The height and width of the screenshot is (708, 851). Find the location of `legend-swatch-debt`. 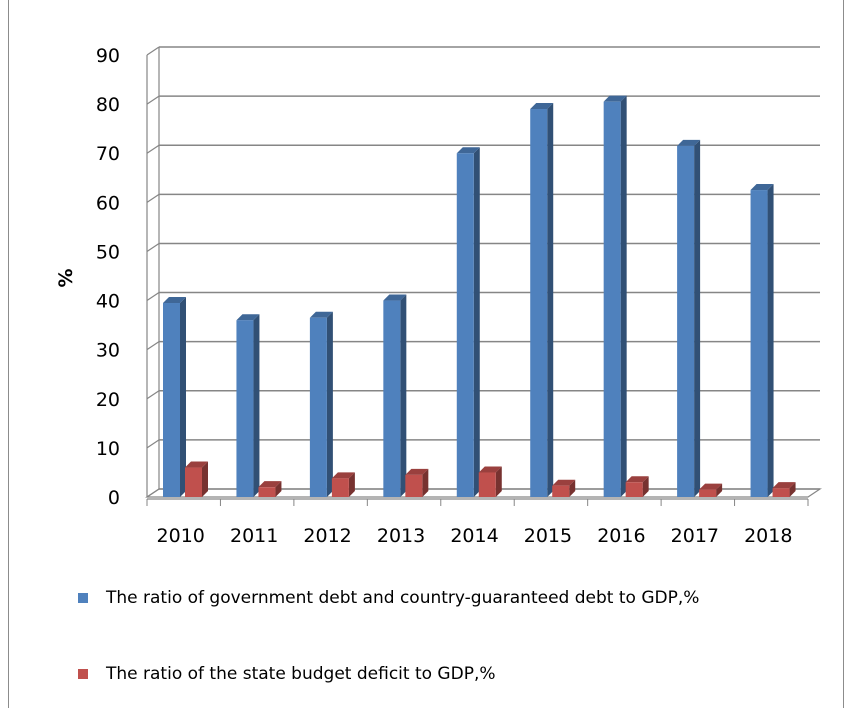

legend-swatch-debt is located at coordinates (83, 598).